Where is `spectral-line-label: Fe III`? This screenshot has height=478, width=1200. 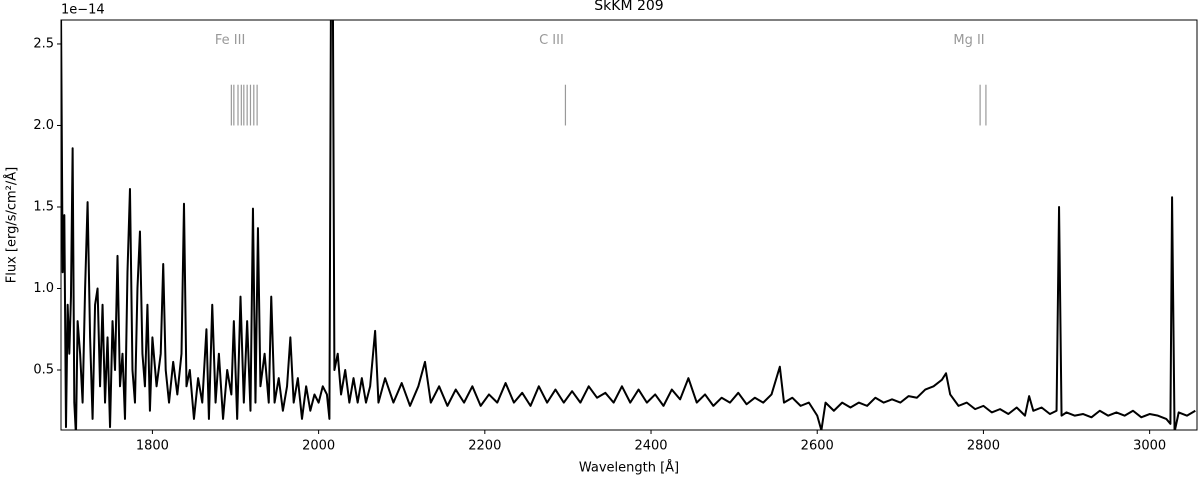 spectral-line-label: Fe III is located at coordinates (230, 40).